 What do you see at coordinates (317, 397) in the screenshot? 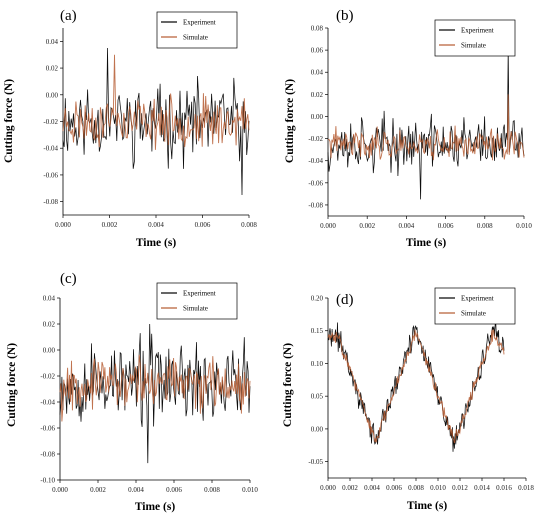
I see `y-tick-label: 0.05` at bounding box center [317, 397].